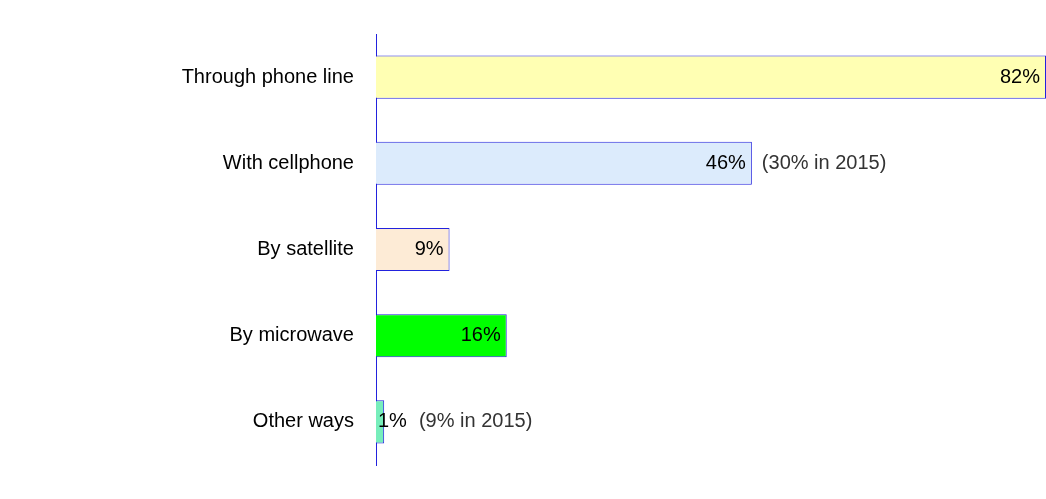 Image resolution: width=1046 pixels, height=499 pixels. I want to click on data-label: 82%, so click(1020, 75).